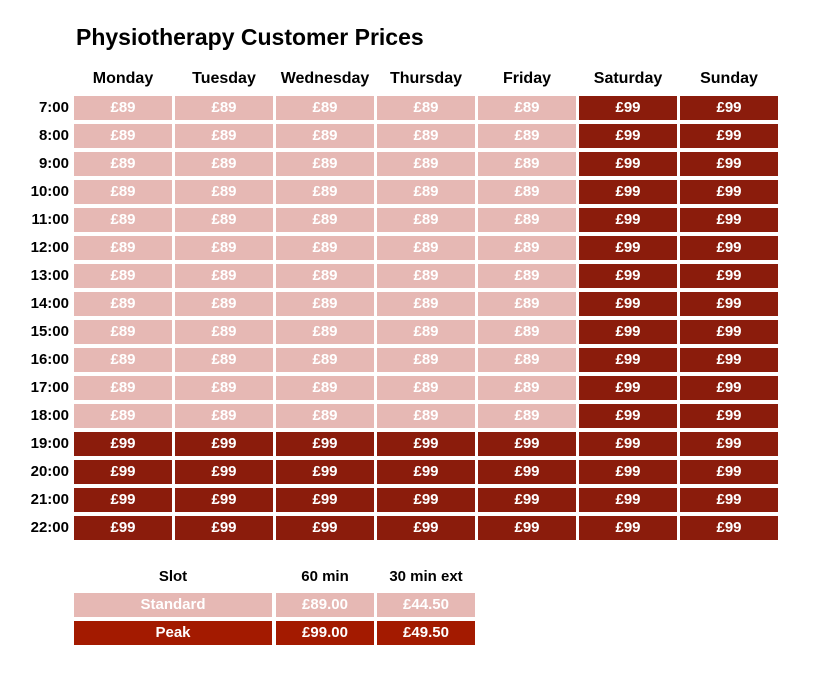 This screenshot has width=828, height=688. I want to click on day-header-saturday: Saturday, so click(628, 78).